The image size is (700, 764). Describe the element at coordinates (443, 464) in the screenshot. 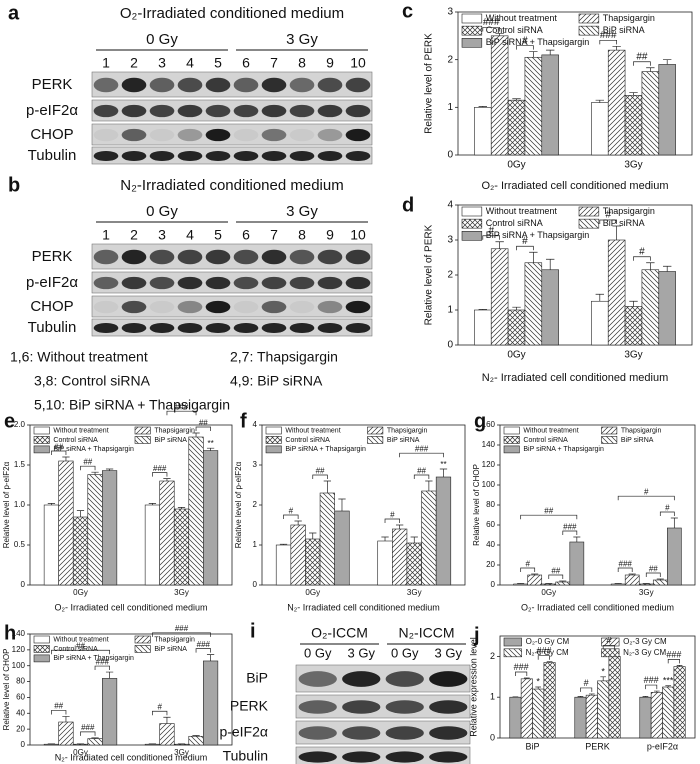

I see `significance-label: **` at that location.